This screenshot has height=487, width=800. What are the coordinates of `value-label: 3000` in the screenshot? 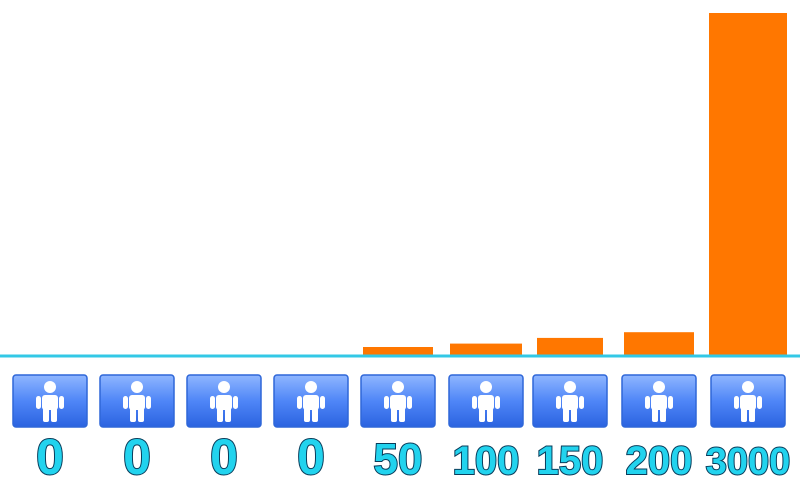 It's located at (748, 462).